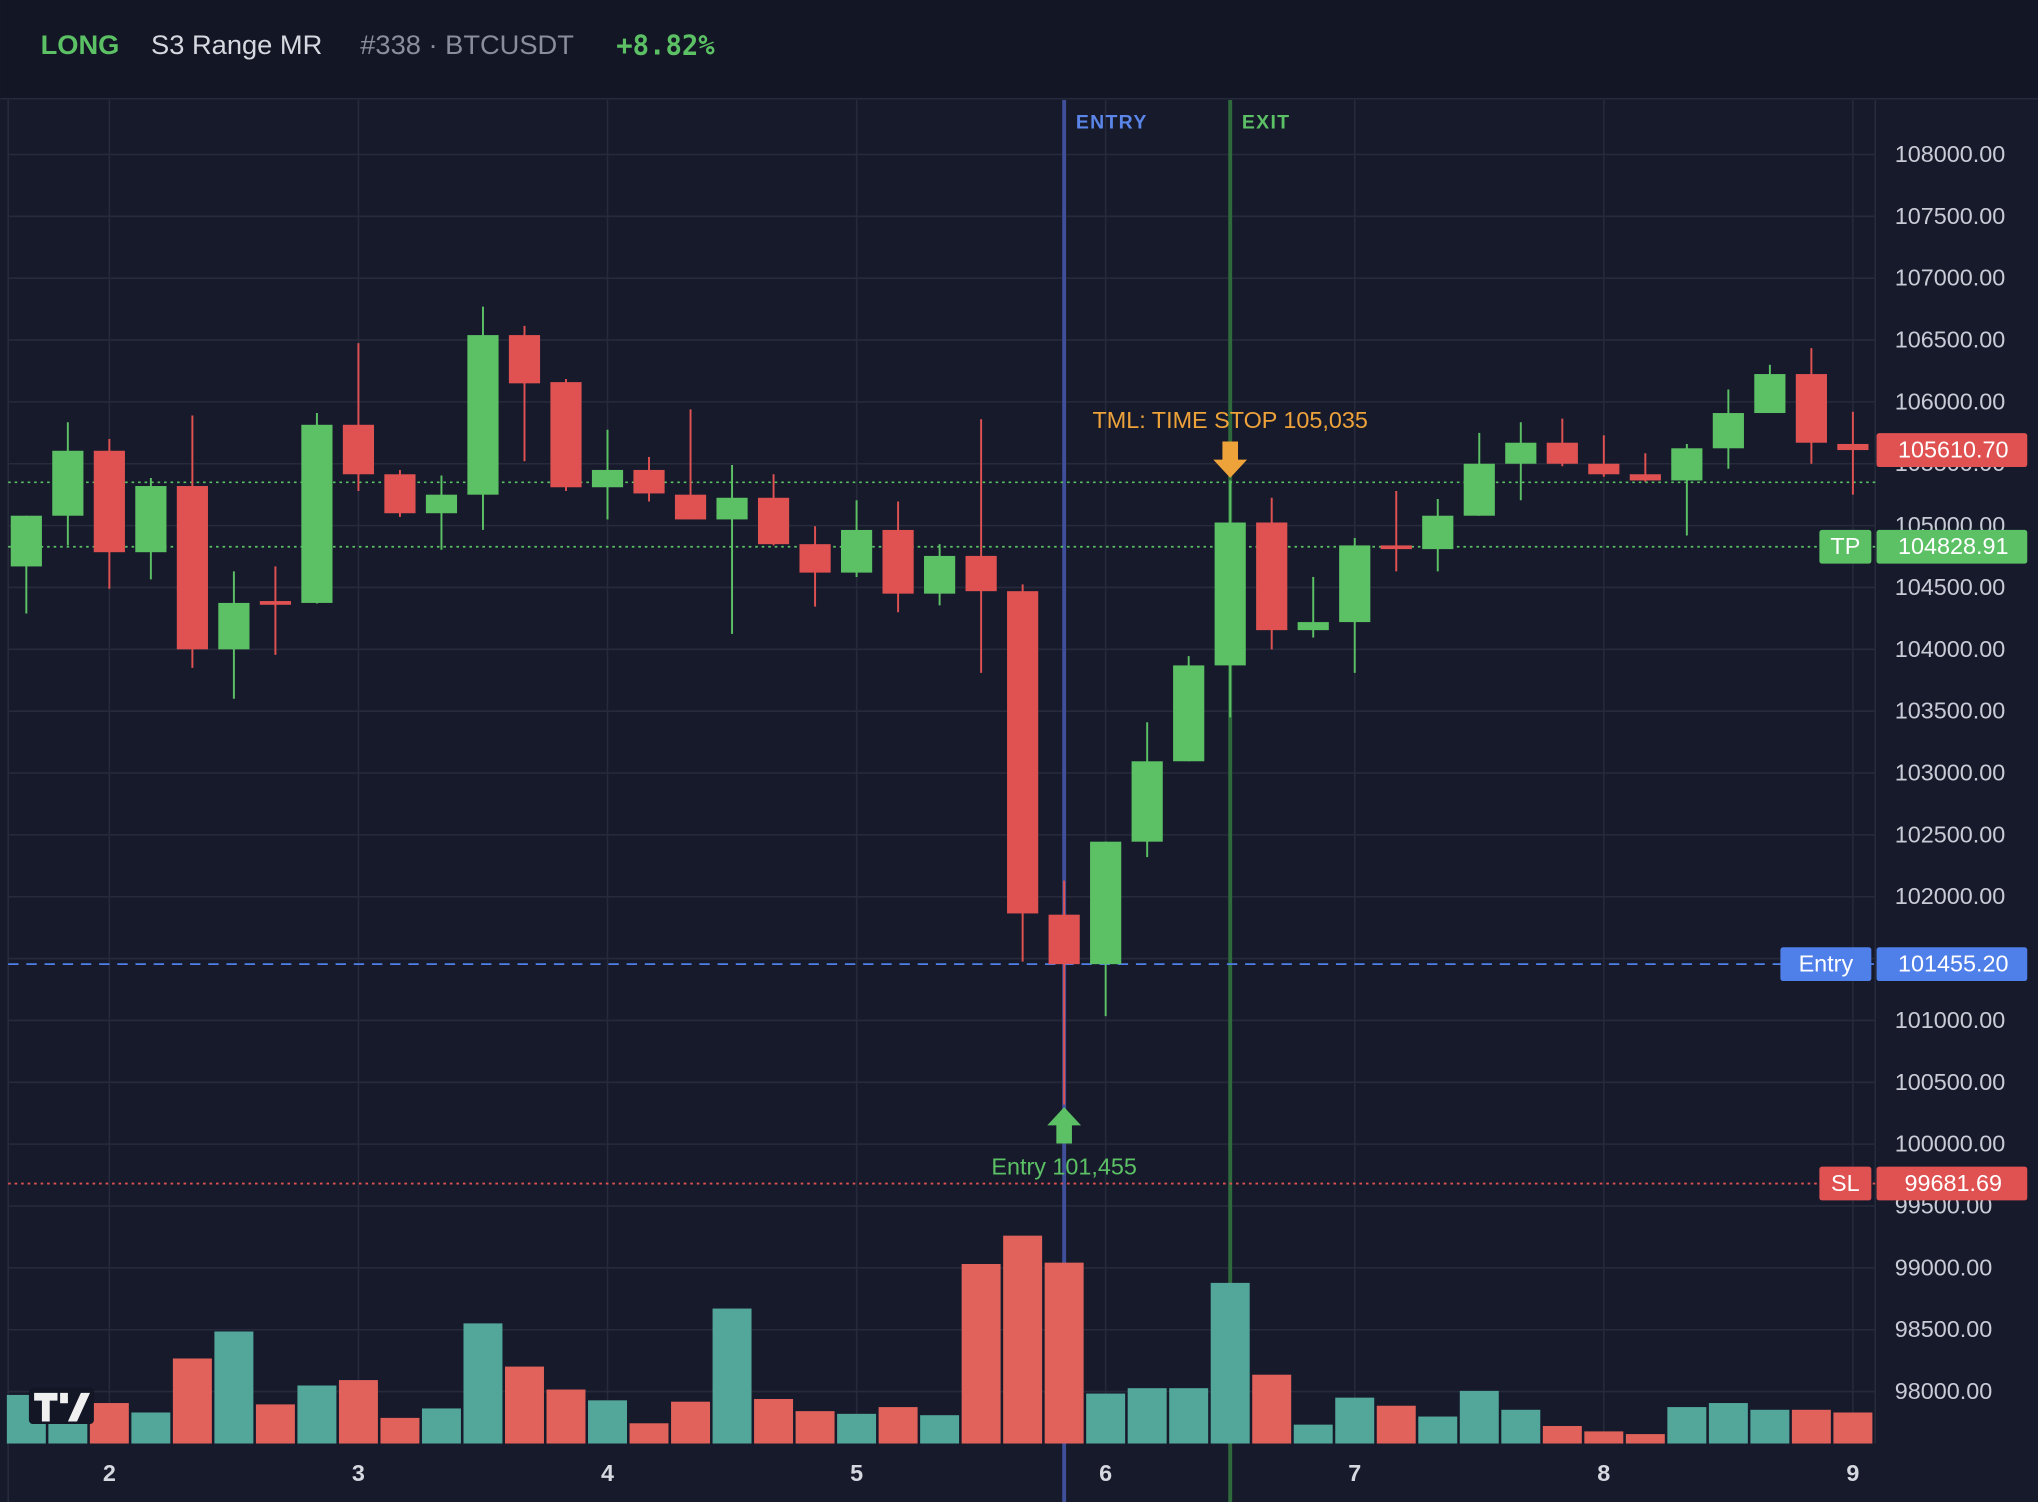 Image resolution: width=2038 pixels, height=1502 pixels. I want to click on y-tick-label: 107000.00, so click(1950, 278).